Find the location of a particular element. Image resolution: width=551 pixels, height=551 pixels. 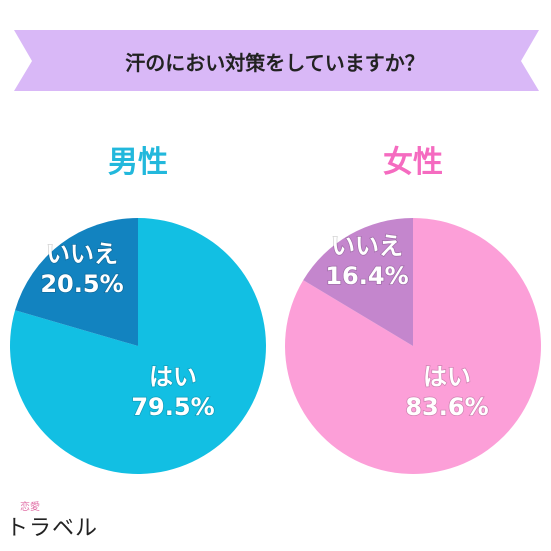

logo-text: トラベル is located at coordinates (52, 528).